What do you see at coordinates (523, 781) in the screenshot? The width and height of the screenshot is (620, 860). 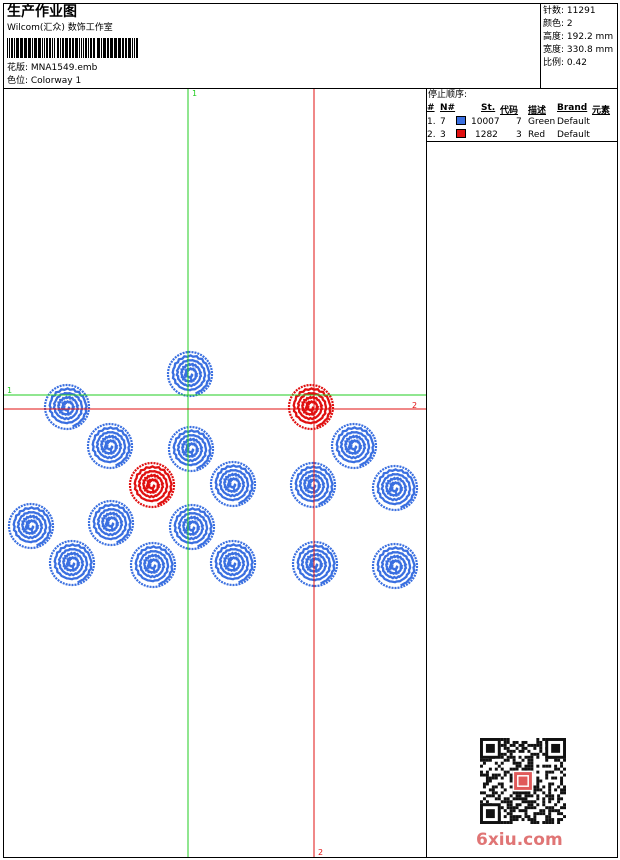 I see `qr-code` at bounding box center [523, 781].